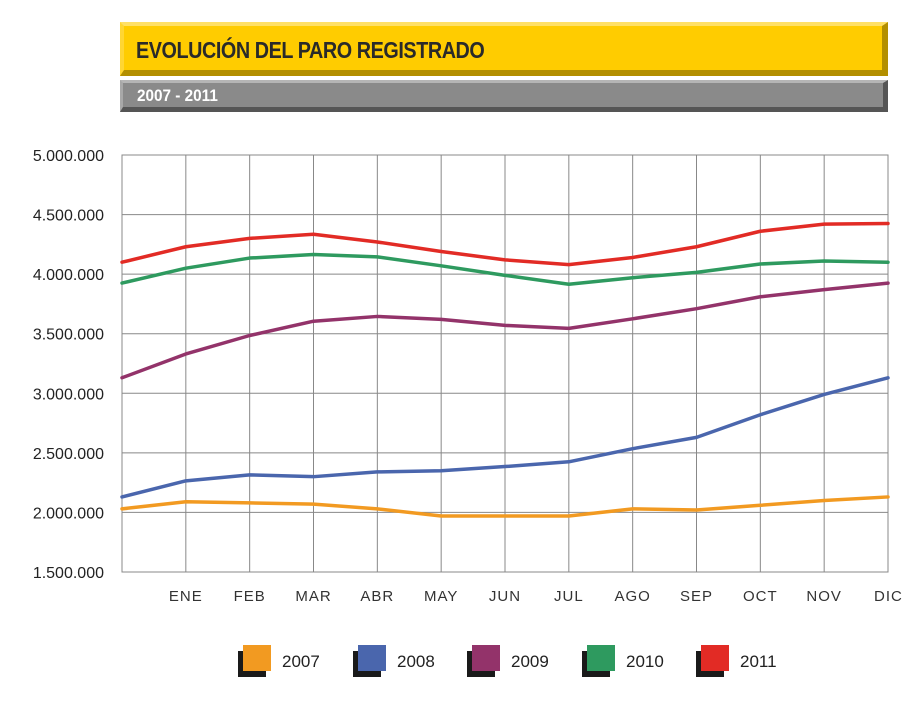  I want to click on x-tick-label: NOV, so click(824, 596).